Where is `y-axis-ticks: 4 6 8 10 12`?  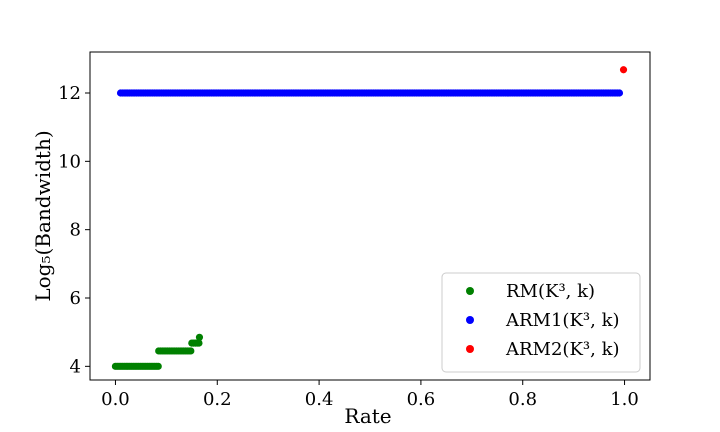
y-axis-ticks: 4 6 8 10 12 is located at coordinates (74, 230).